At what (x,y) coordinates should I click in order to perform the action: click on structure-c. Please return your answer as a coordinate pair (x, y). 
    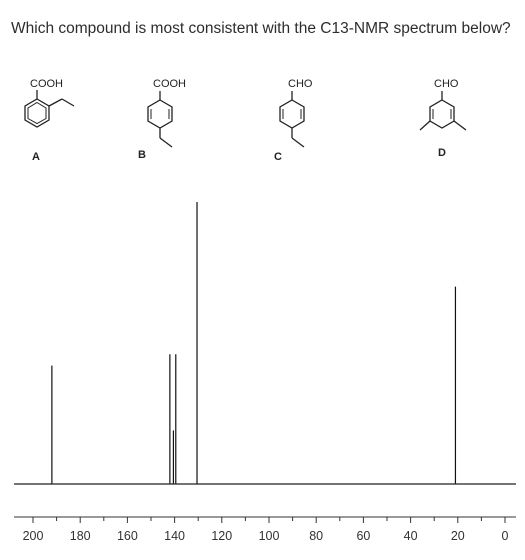
    Looking at the image, I should click on (292, 119).